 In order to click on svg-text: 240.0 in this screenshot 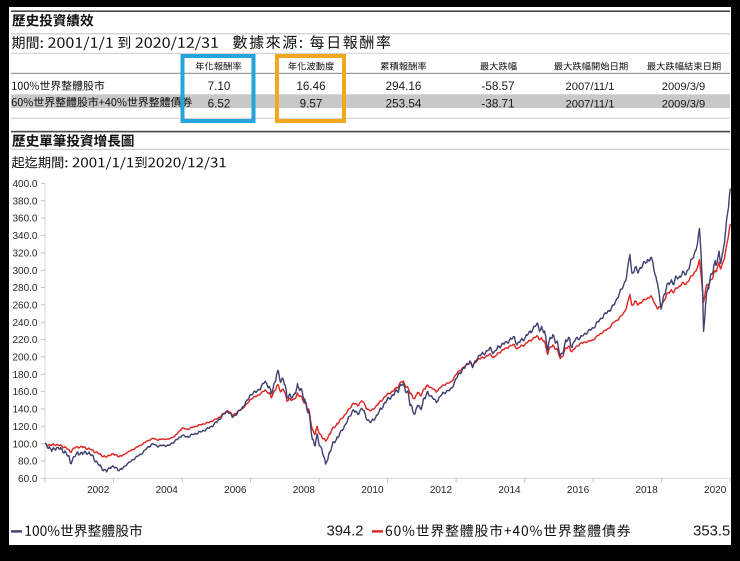, I will do `click(24, 323)`.